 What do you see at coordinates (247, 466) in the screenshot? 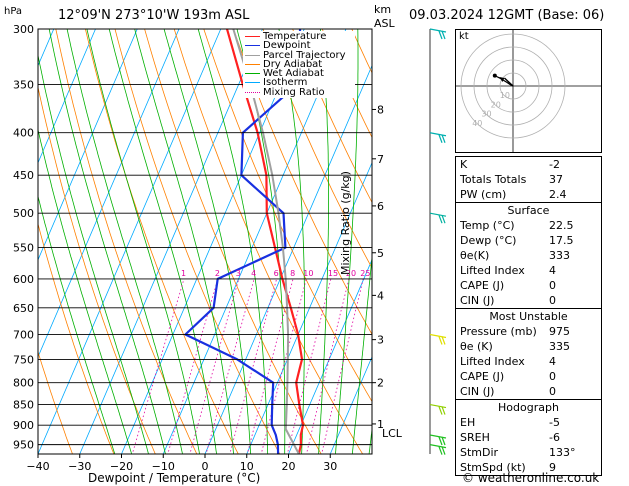
I see `temperature-tick-label: 10` at bounding box center [247, 466].